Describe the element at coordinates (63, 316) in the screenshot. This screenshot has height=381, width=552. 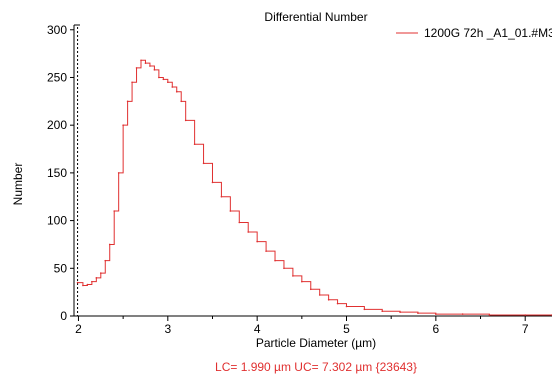
I see `y-tick-label: 0` at that location.